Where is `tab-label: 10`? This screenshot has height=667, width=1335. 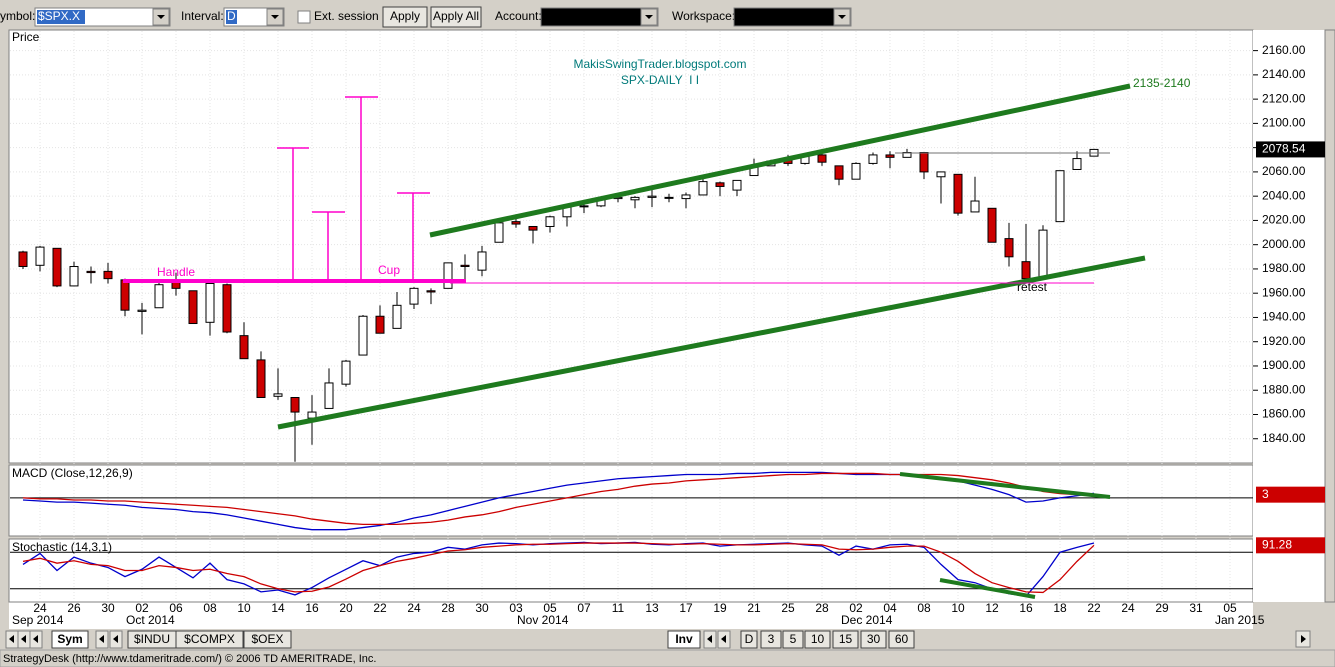 tab-label: 10 is located at coordinates (818, 639).